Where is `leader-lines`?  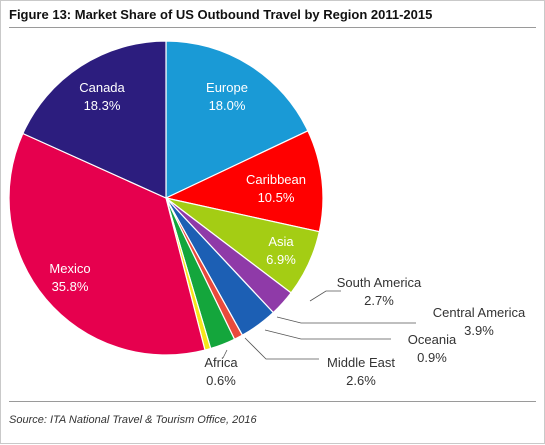
leader-lines is located at coordinates (319, 325).